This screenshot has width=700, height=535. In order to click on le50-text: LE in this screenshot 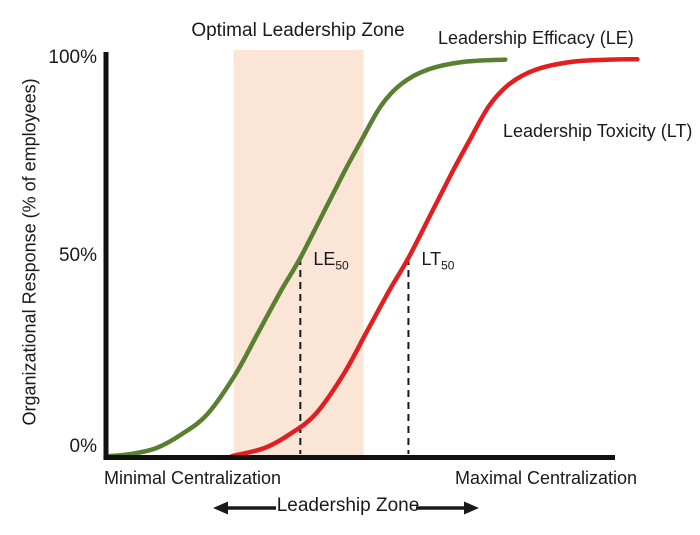, I will do `click(324, 259)`.